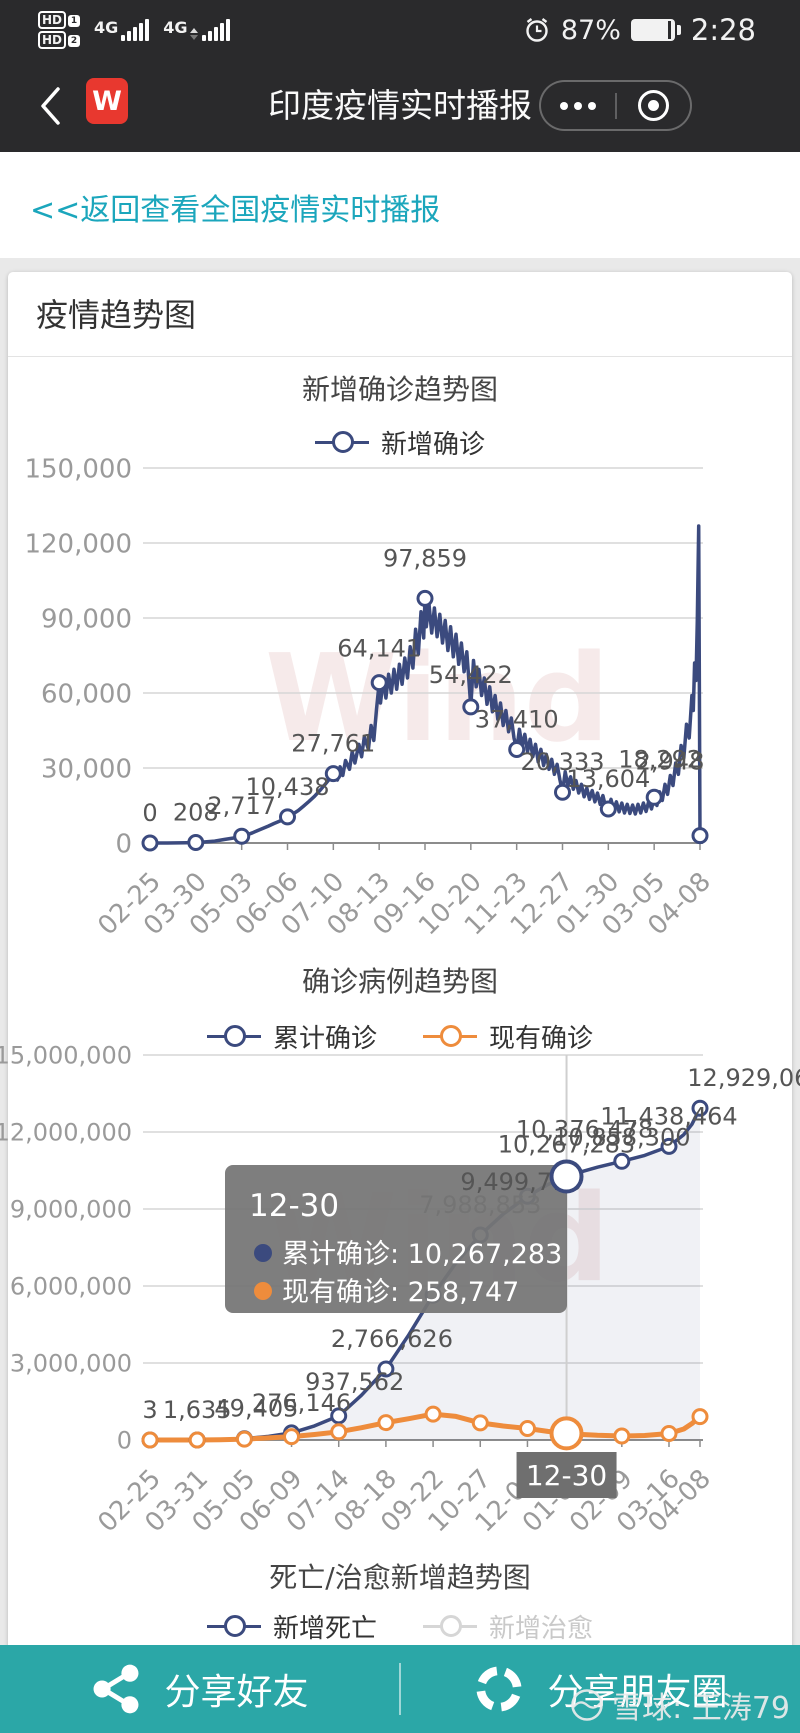  Describe the element at coordinates (86, 619) in the screenshot. I see `svg-text: 90,000` at that location.